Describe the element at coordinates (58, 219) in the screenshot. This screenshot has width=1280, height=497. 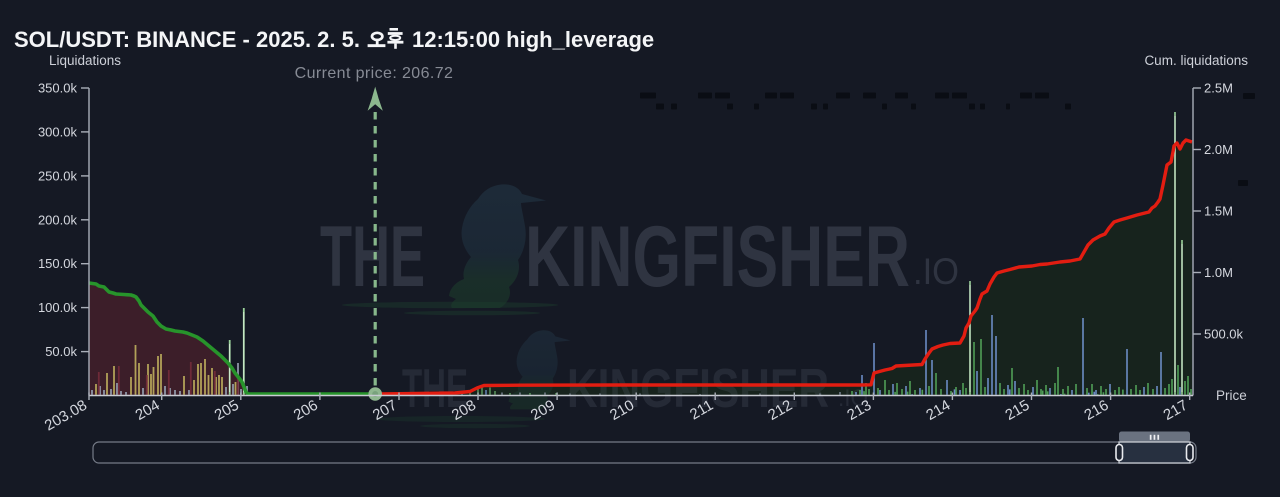
I see `svg-text: 200.0k` at that location.